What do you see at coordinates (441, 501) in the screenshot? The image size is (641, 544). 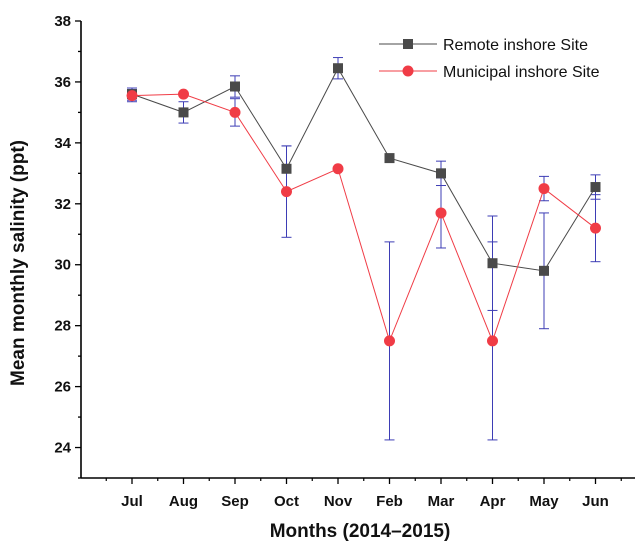 I see `x-tick-label: Mar` at bounding box center [441, 501].